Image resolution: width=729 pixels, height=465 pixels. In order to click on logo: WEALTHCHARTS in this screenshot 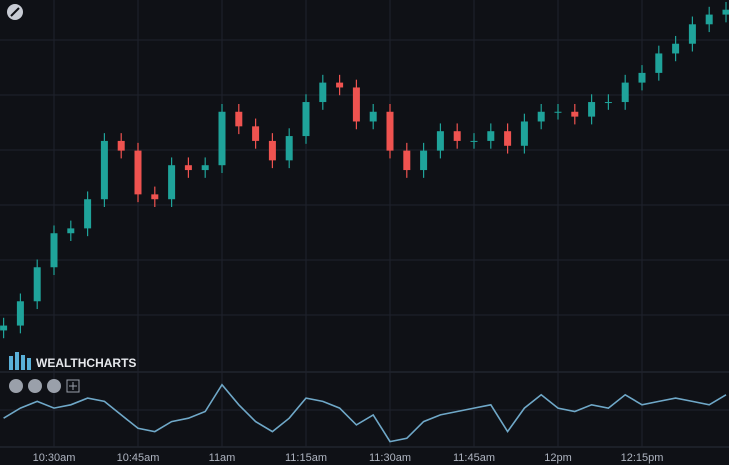, I will do `click(72, 361)`.